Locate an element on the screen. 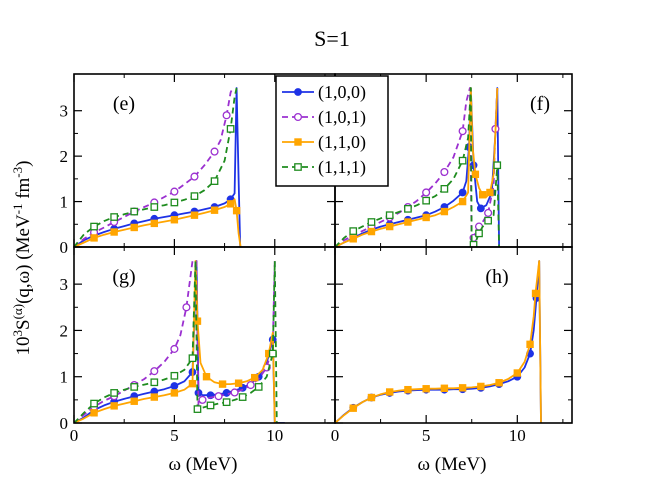  panel-h: 0 5 10 (h) is located at coordinates (452, 345).